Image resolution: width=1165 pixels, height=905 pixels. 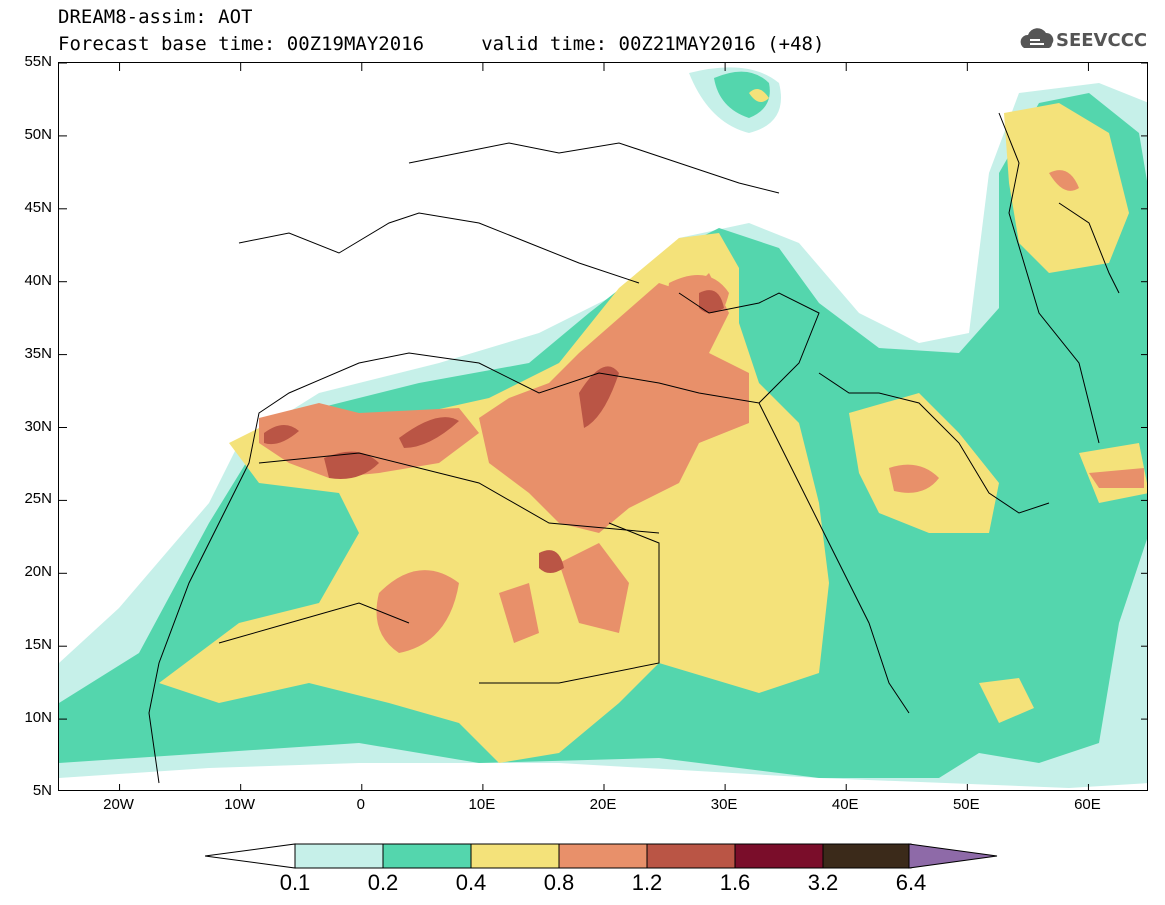 I want to click on colorbar, so click(x=601, y=856).